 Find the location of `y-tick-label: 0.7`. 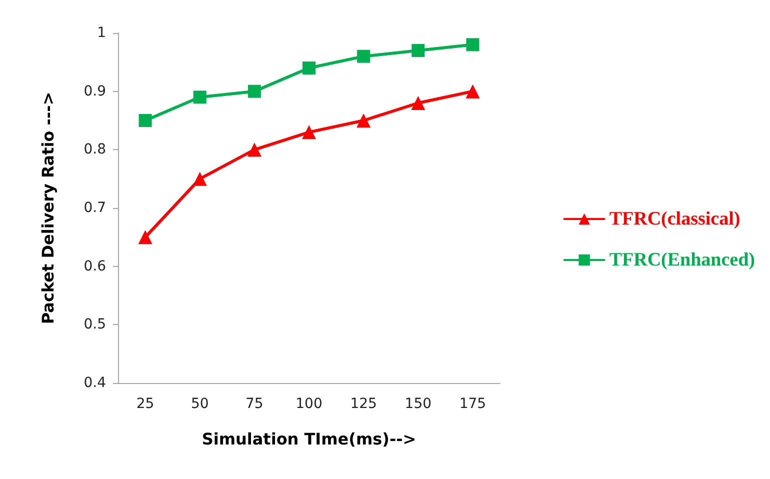

y-tick-label: 0.7 is located at coordinates (95, 208).